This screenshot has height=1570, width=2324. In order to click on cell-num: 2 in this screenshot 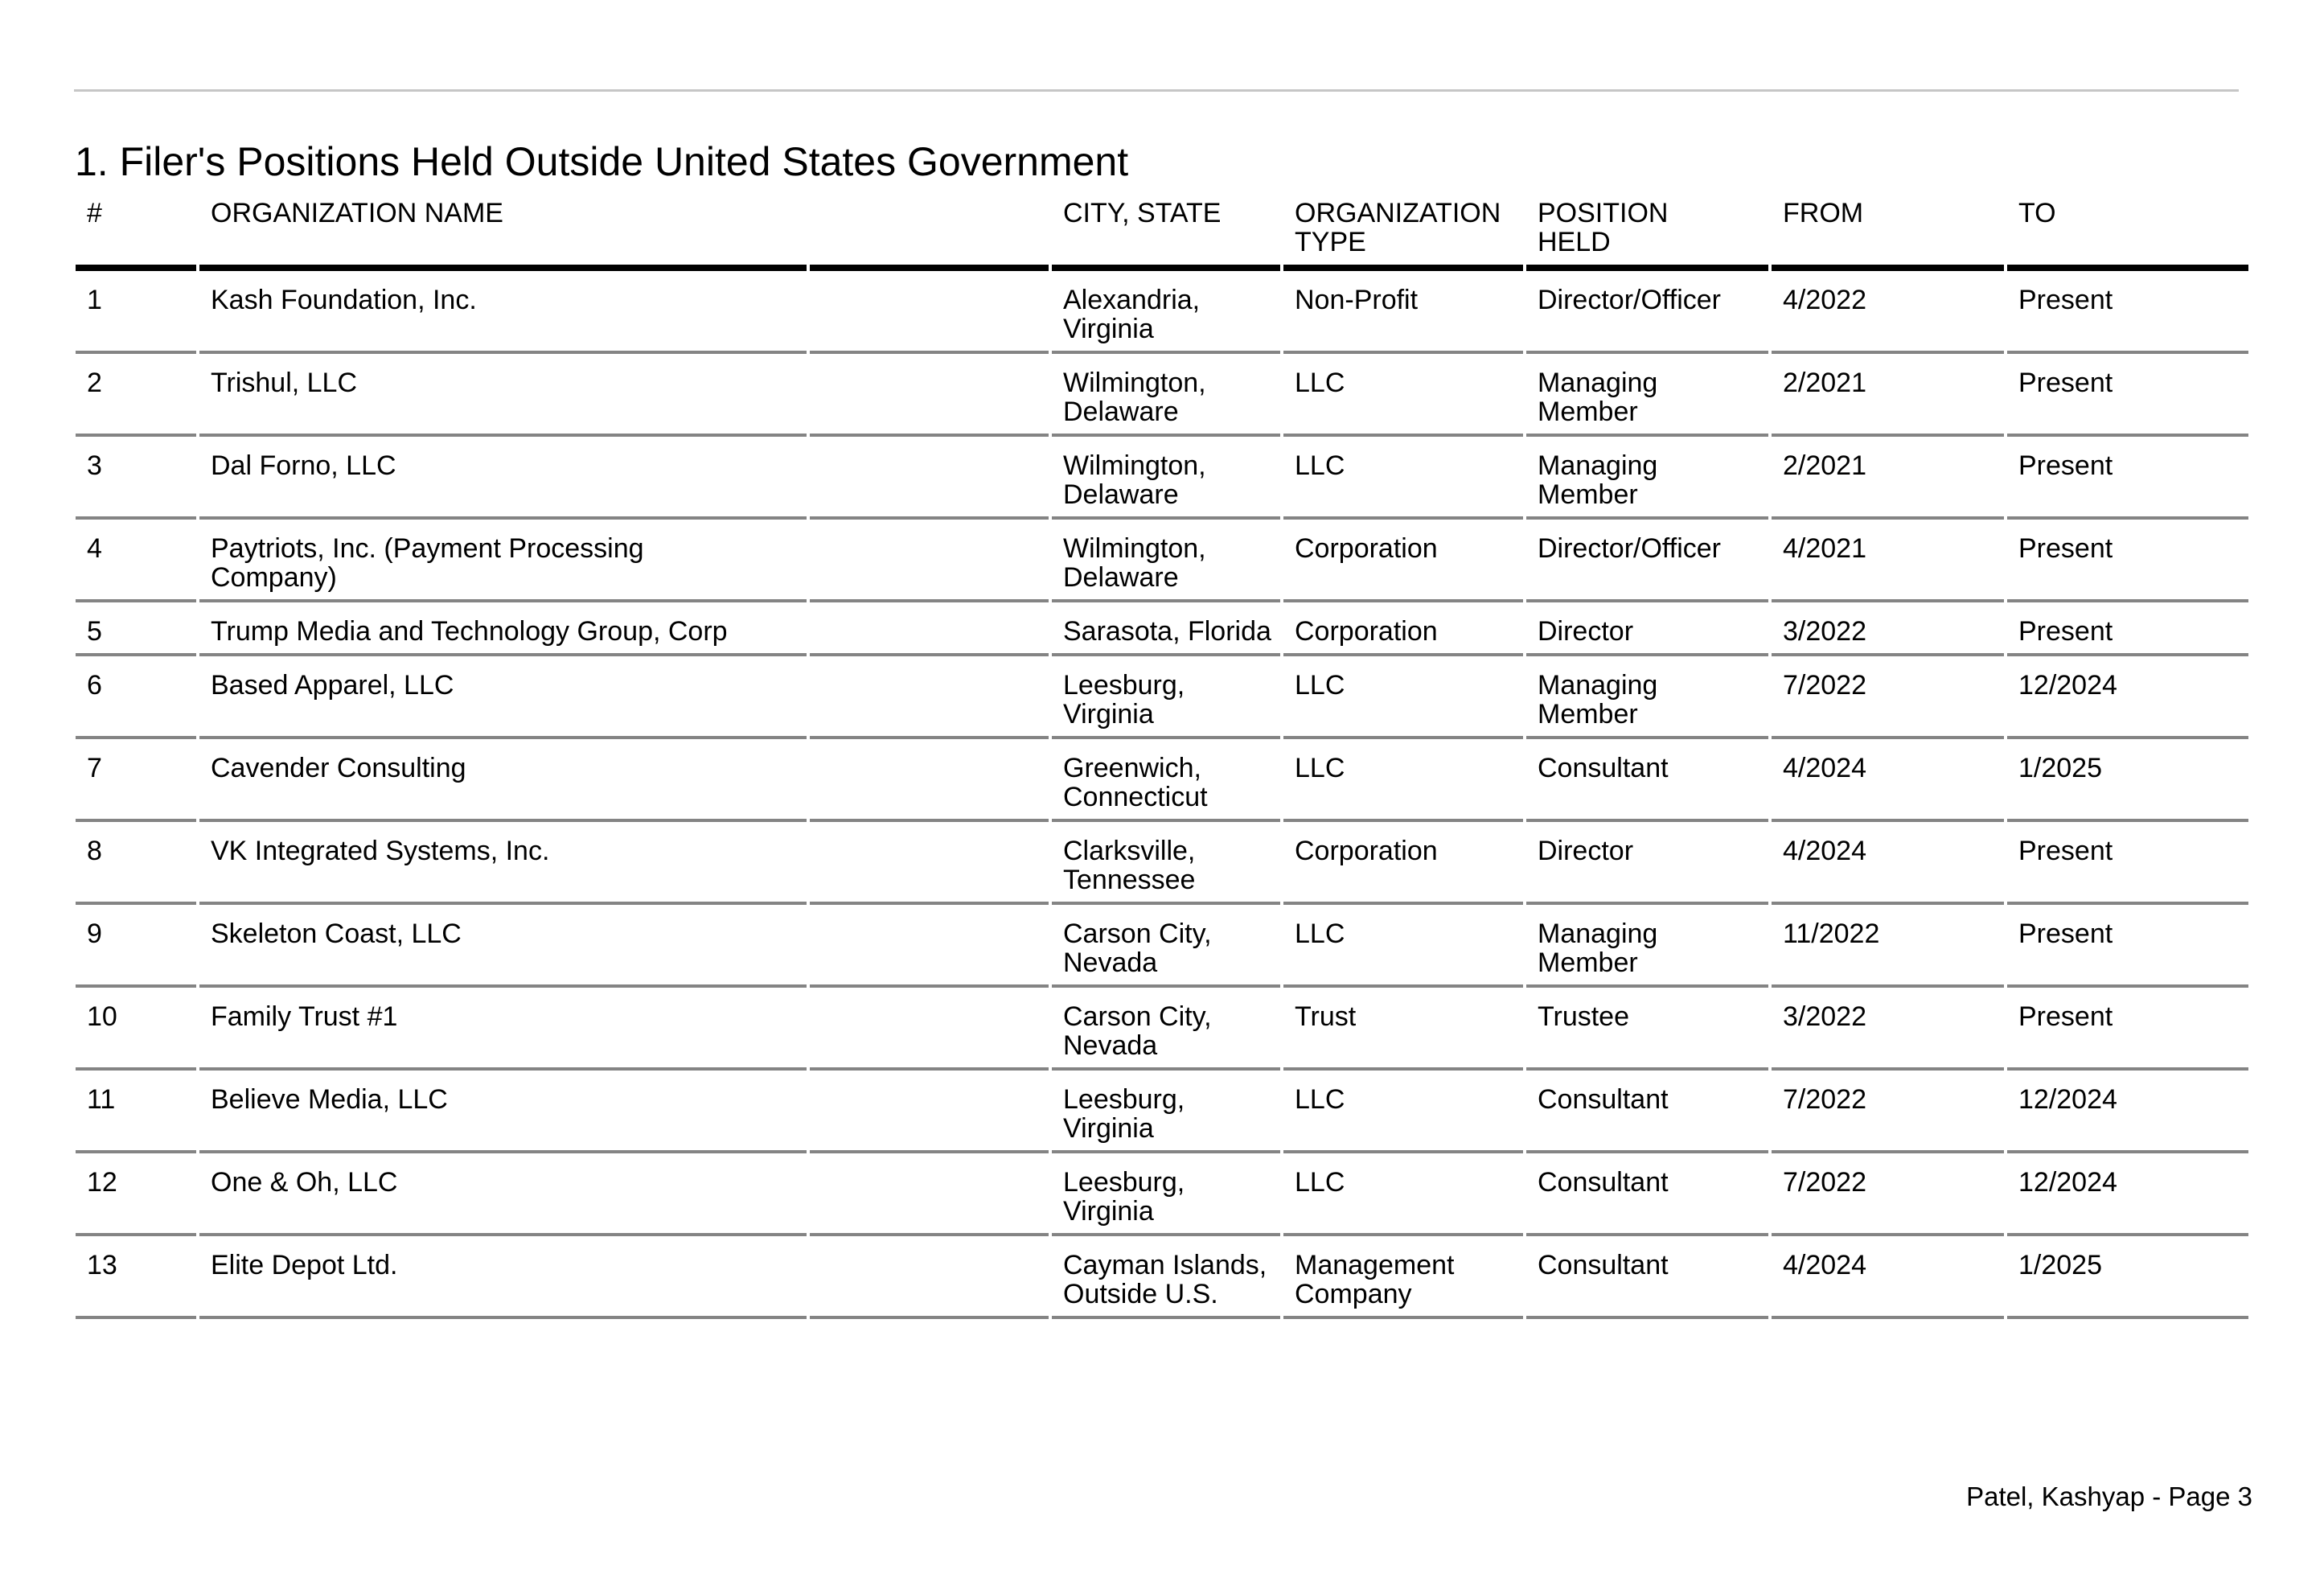, I will do `click(136, 395)`.